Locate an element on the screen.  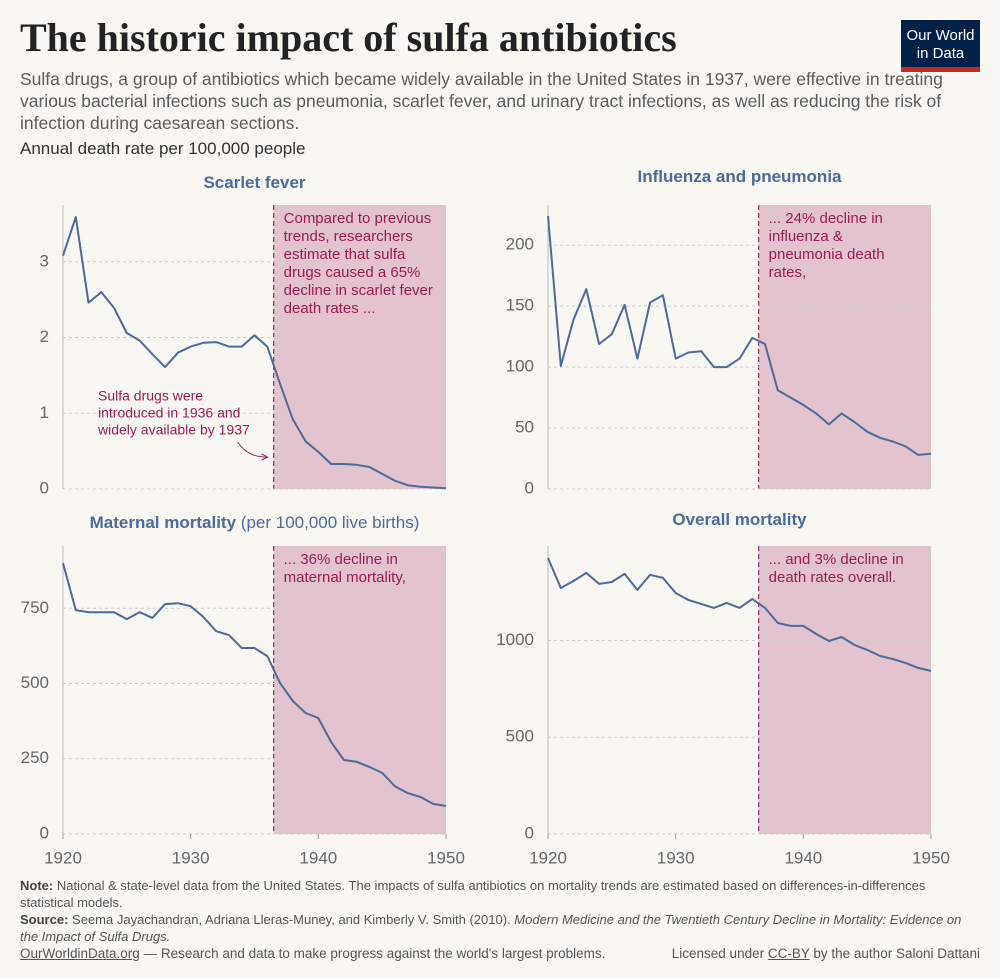
y-tick-label: 750 is located at coordinates (35, 607).